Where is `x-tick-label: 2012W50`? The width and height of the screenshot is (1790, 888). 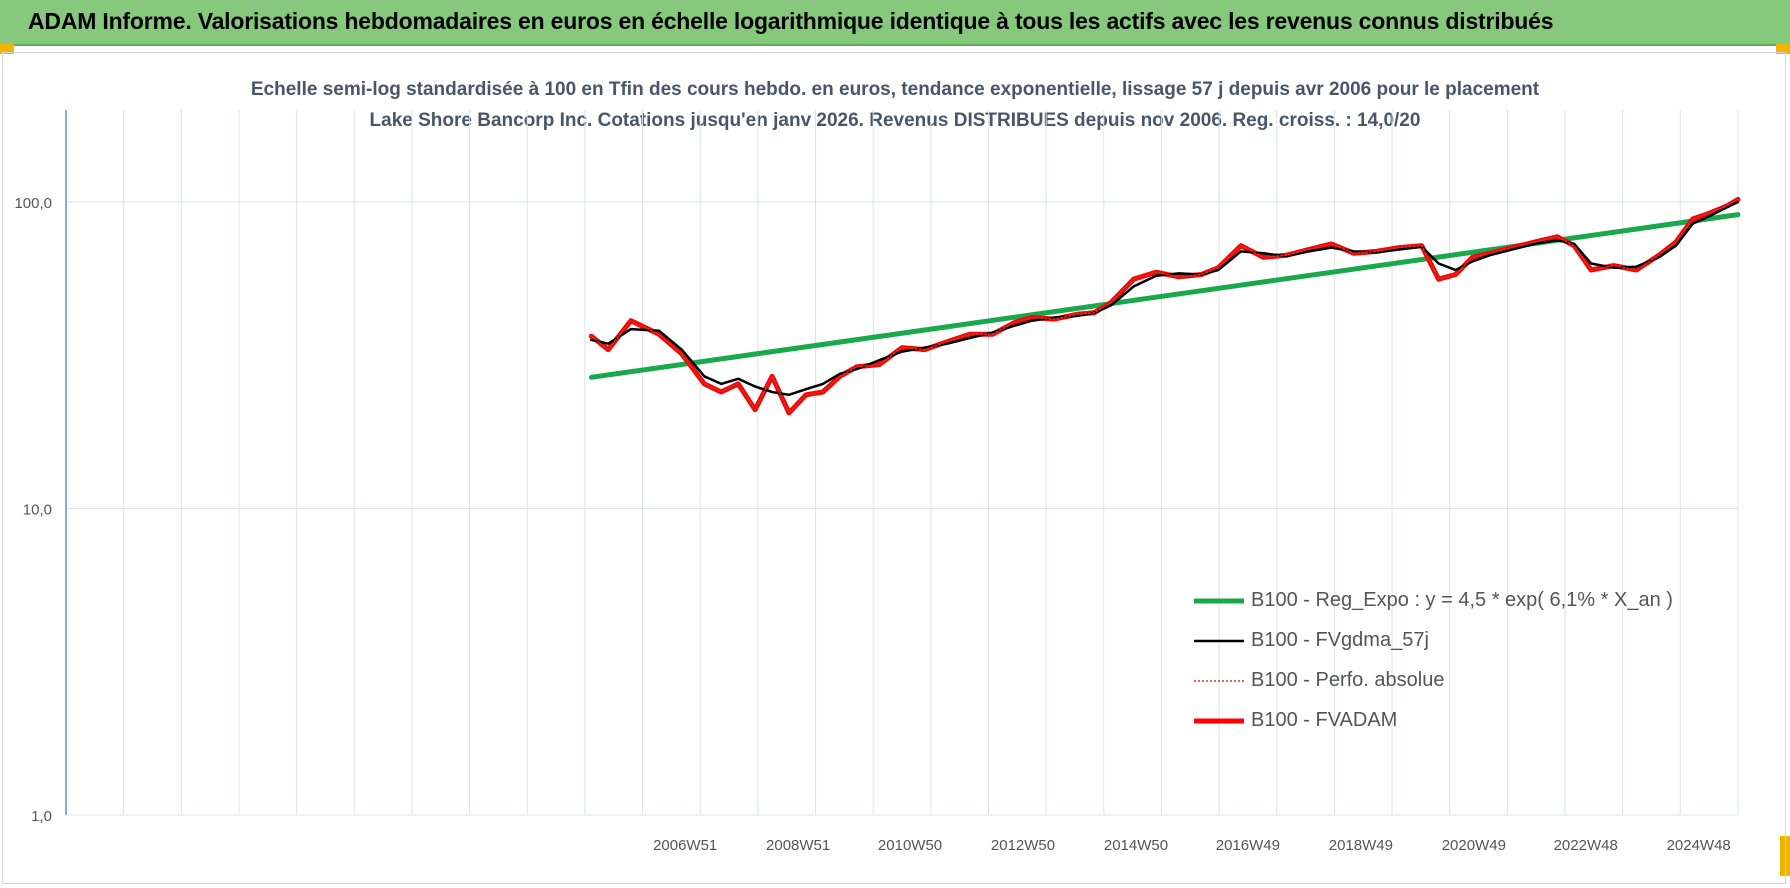
x-tick-label: 2012W50 is located at coordinates (1023, 845).